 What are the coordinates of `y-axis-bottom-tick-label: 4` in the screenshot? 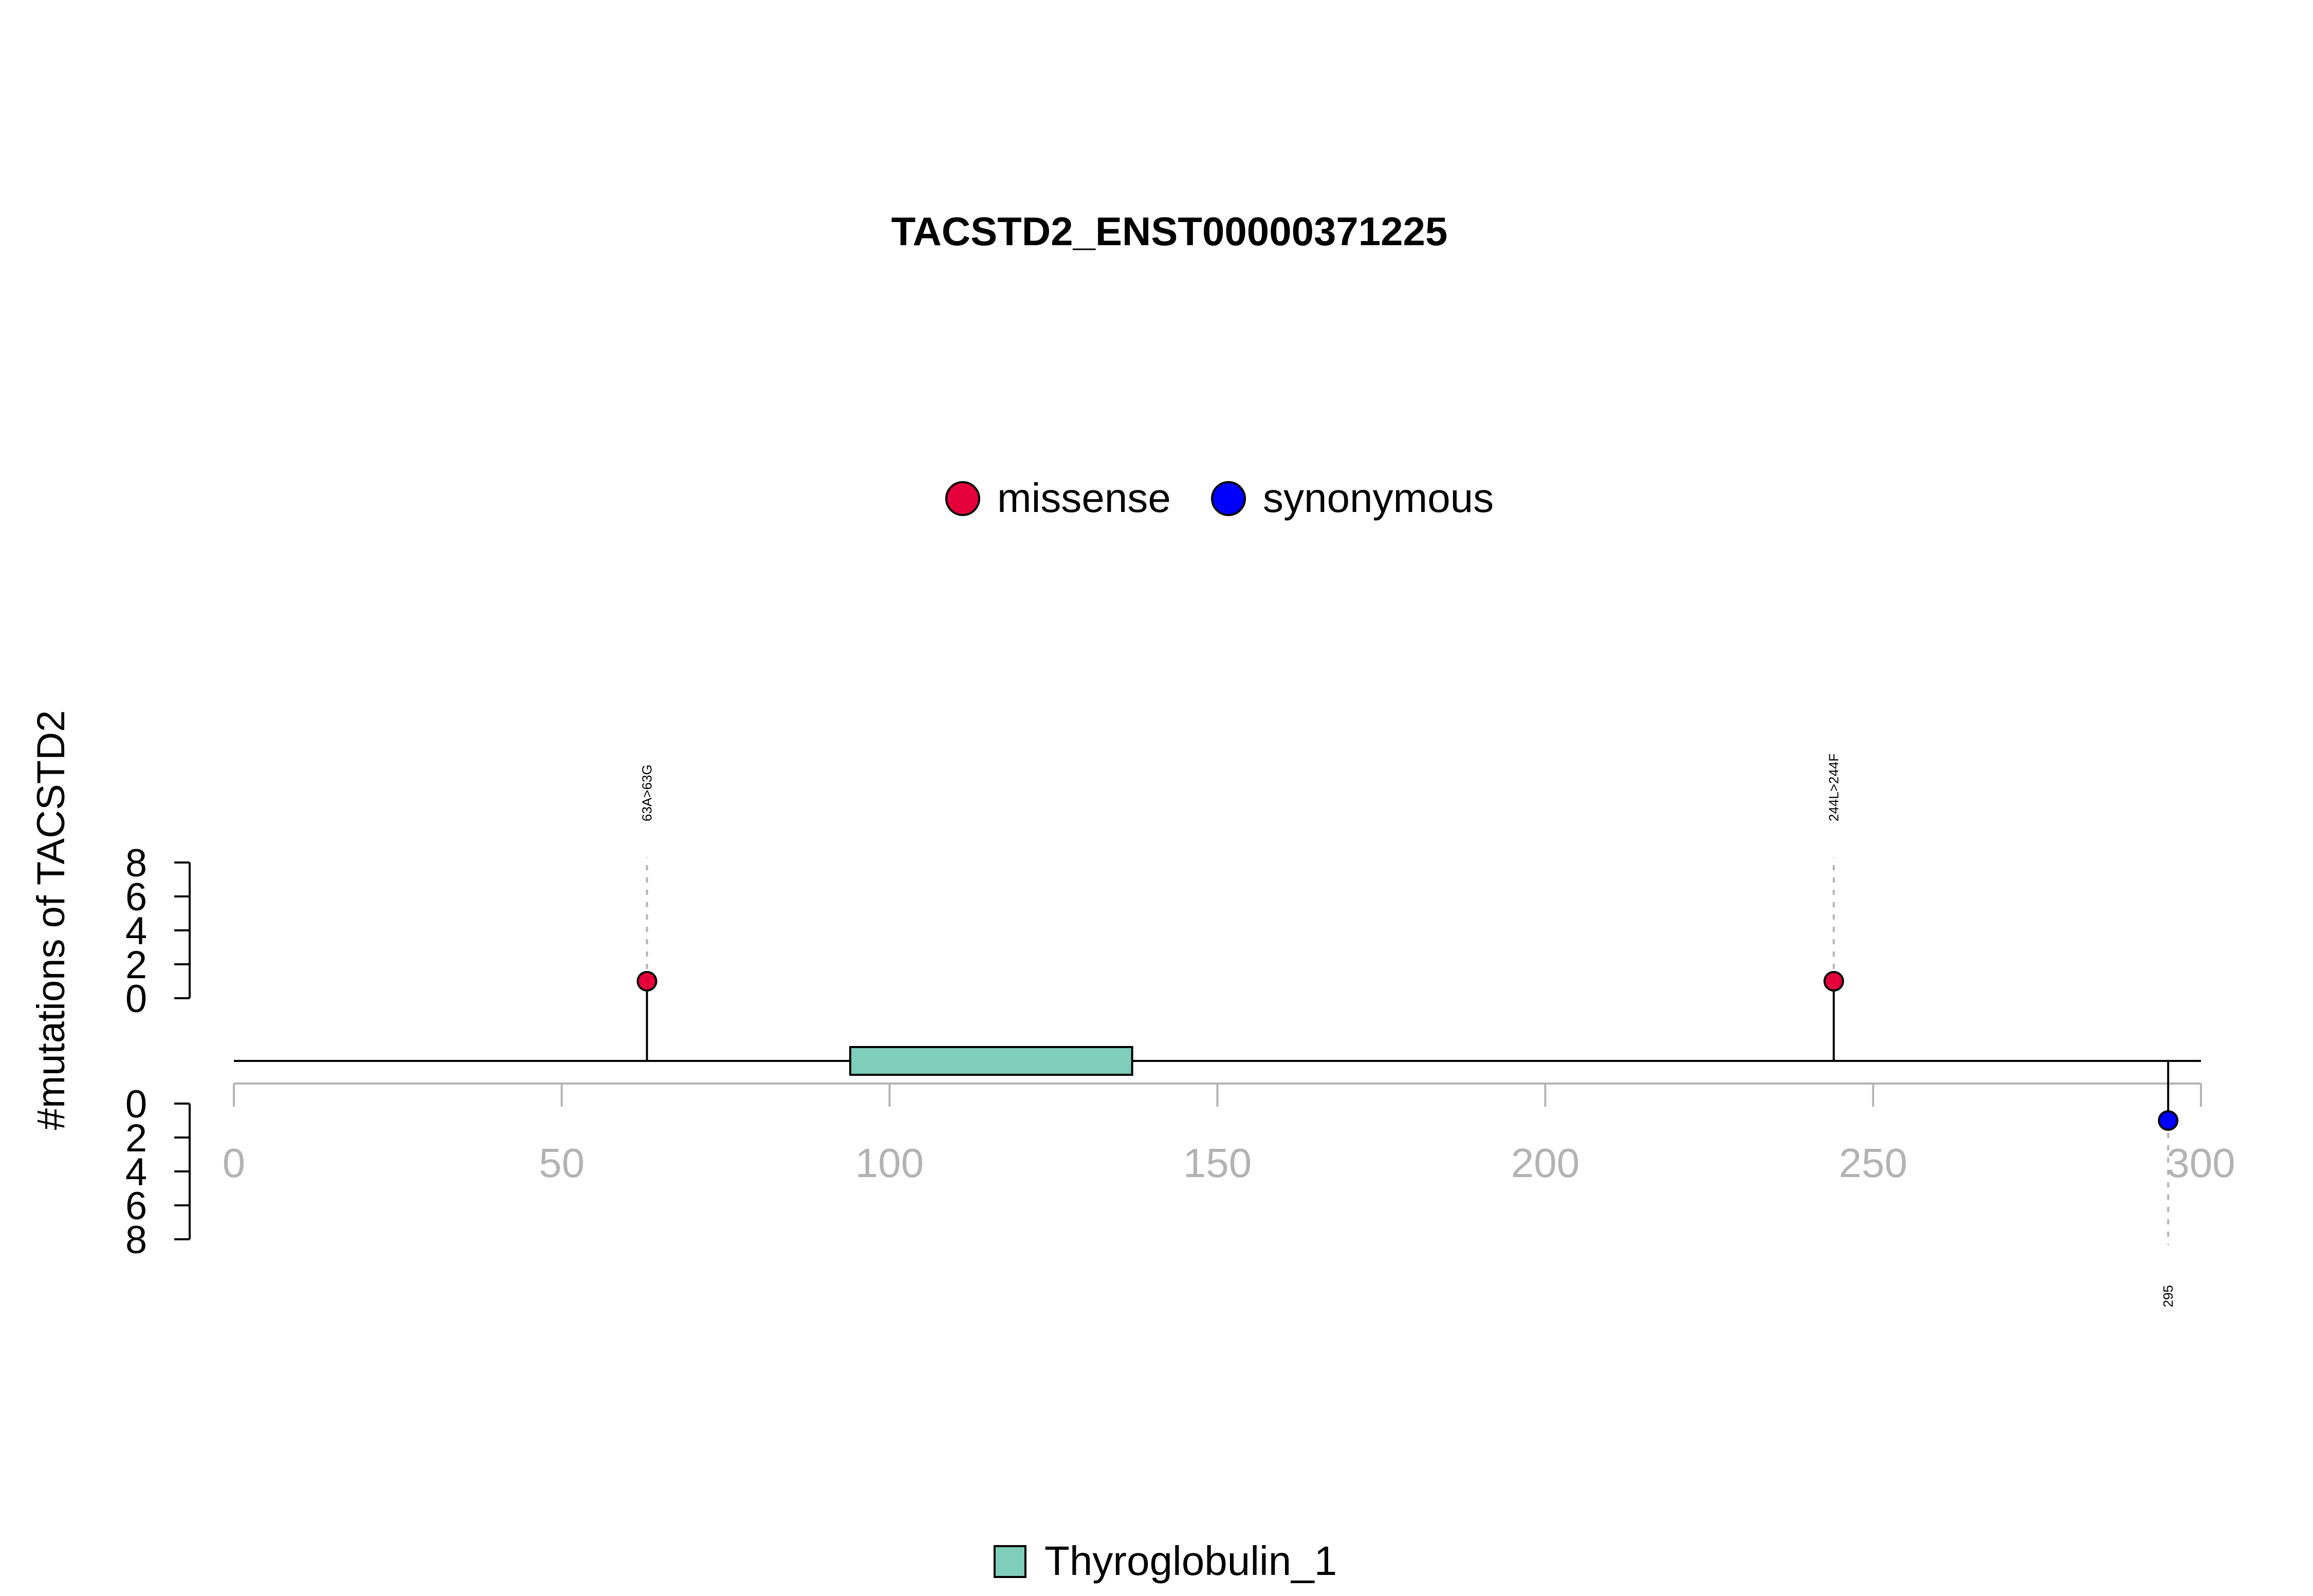 It's located at (136, 1172).